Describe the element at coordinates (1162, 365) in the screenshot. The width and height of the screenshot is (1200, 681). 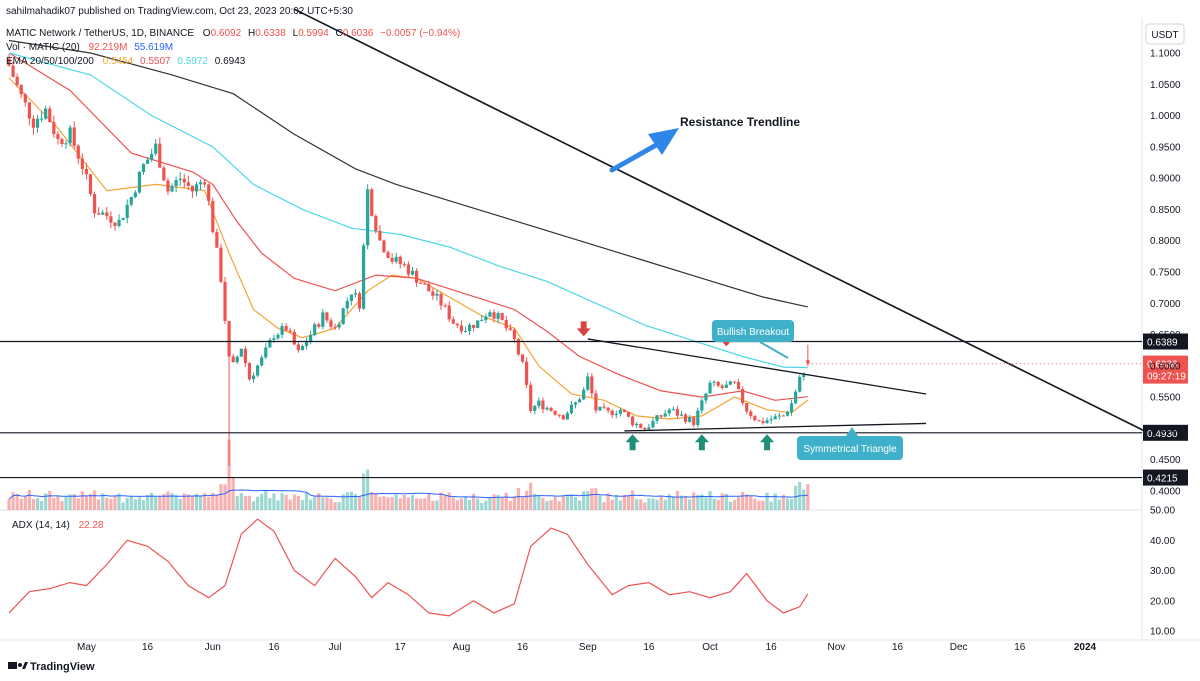
I see `last-price-label: 0.6036` at that location.